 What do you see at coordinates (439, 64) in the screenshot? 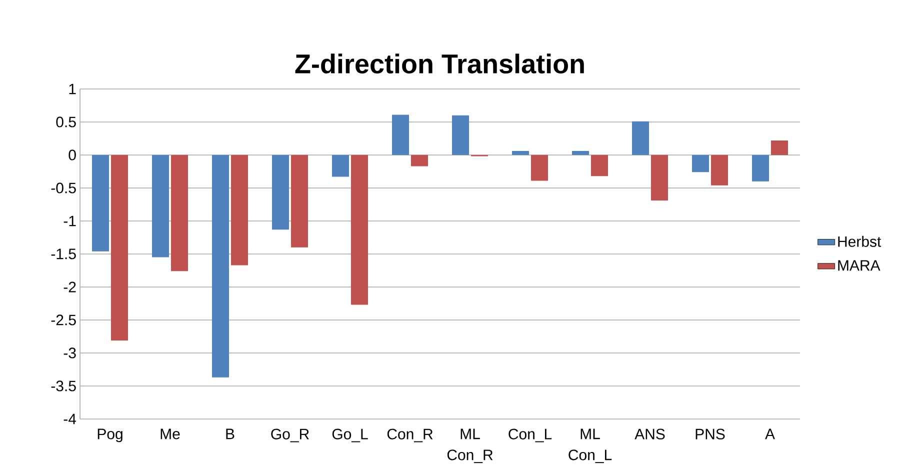
I see `chart-title: Z-direction Translation` at bounding box center [439, 64].